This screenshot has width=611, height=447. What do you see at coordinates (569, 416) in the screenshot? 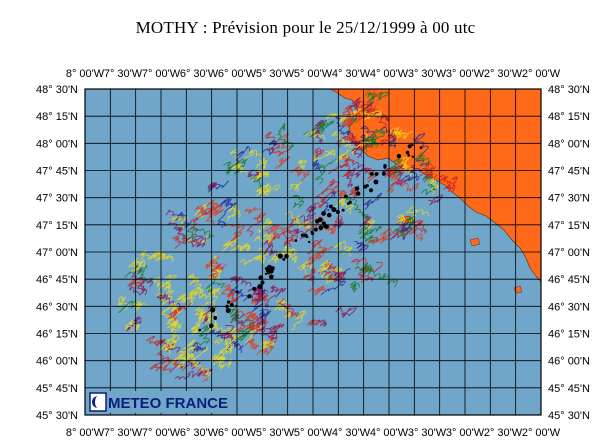
I see `right-latitude-label: 45° 30'N` at bounding box center [569, 416].